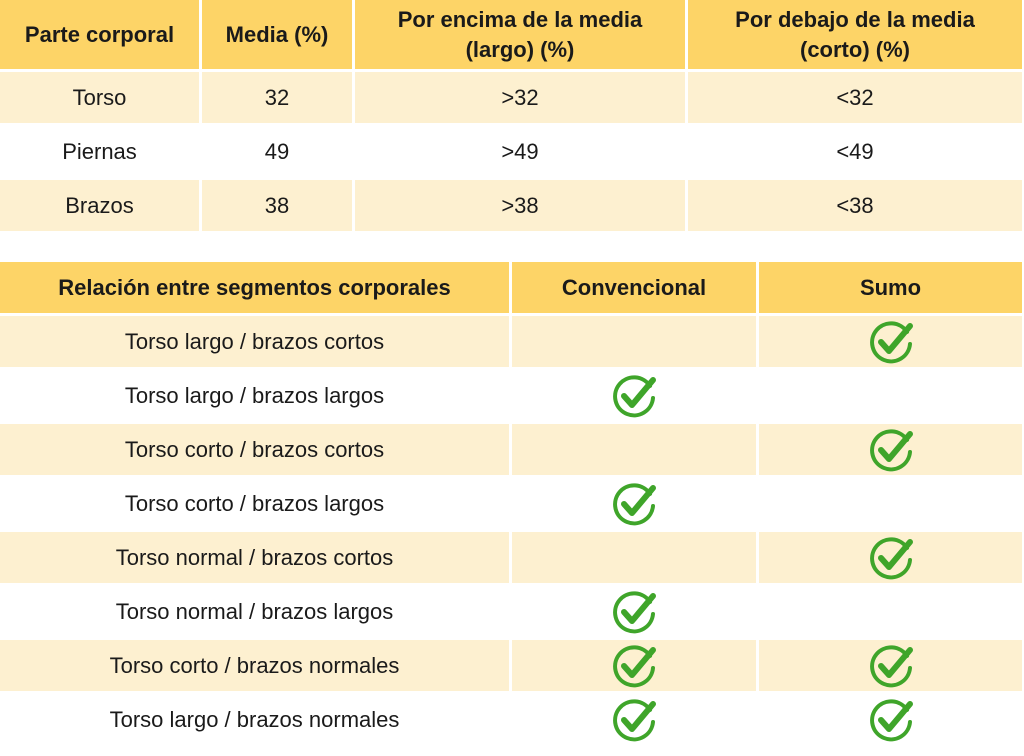 Image resolution: width=1024 pixels, height=756 pixels. I want to click on header-body-part: Parte corporal, so click(101, 36).